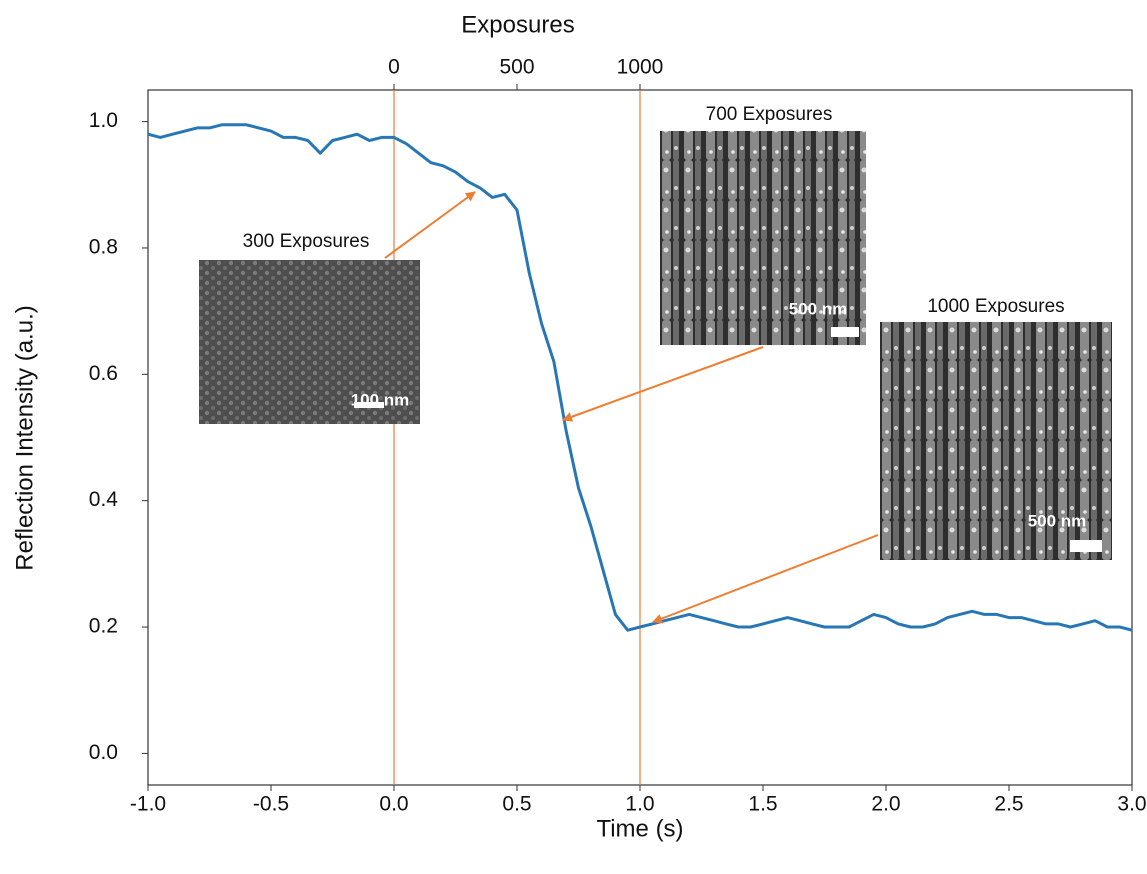  I want to click on x-tick-label: 2.0, so click(885, 804).